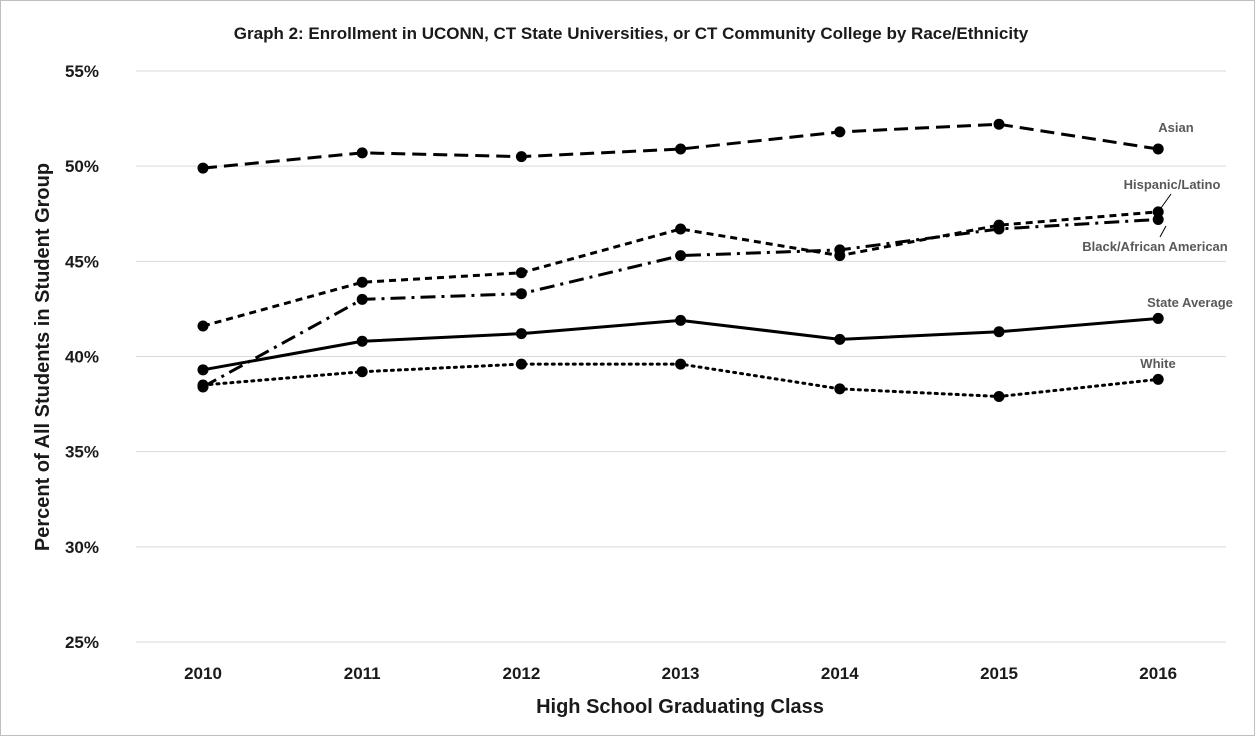 The image size is (1255, 736). I want to click on series-asian, so click(680, 146).